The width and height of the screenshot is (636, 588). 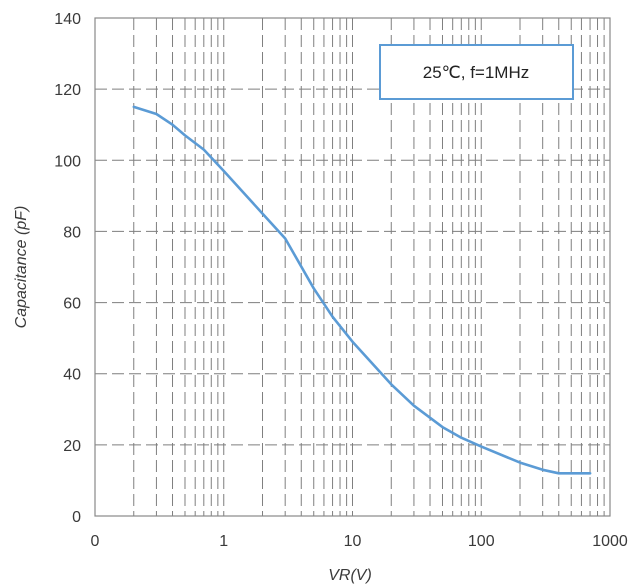 I want to click on y-tick-label: 40, so click(x=72, y=375).